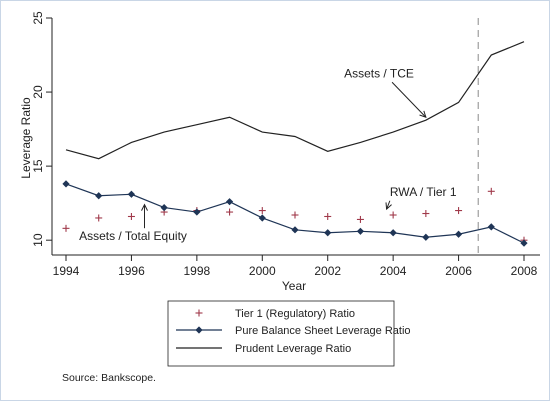  I want to click on y-ticks: 10 15 20 25, so click(41, 129).